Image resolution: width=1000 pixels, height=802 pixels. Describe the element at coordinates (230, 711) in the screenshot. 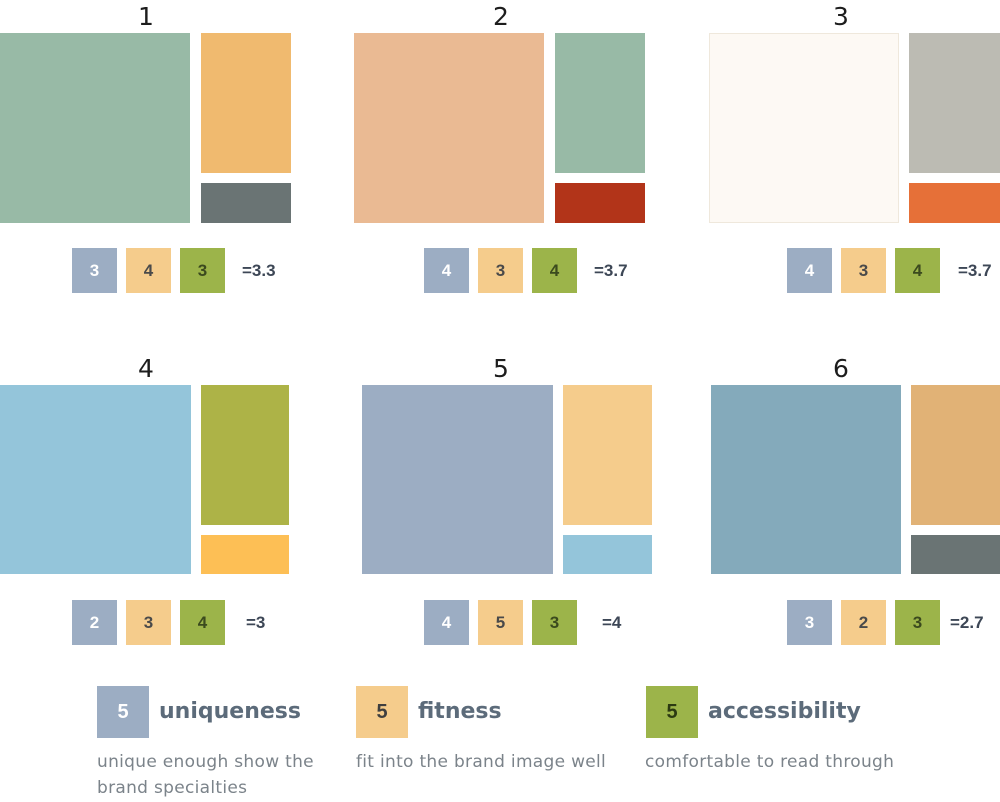

I see `legend-uniqueness-title: uniqueness` at that location.